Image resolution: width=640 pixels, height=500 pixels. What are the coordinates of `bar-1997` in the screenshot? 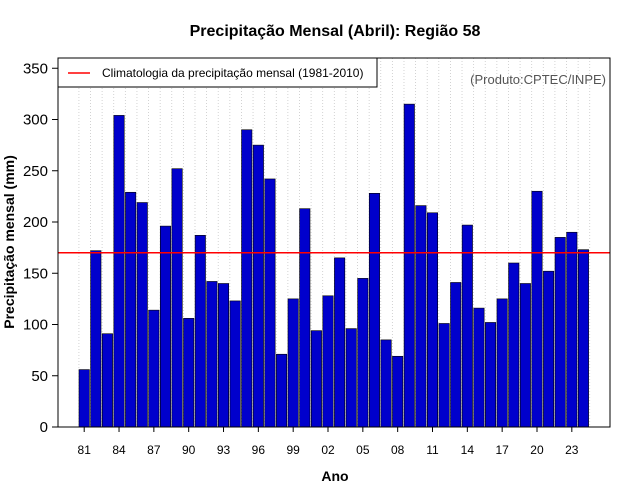 It's located at (270, 303).